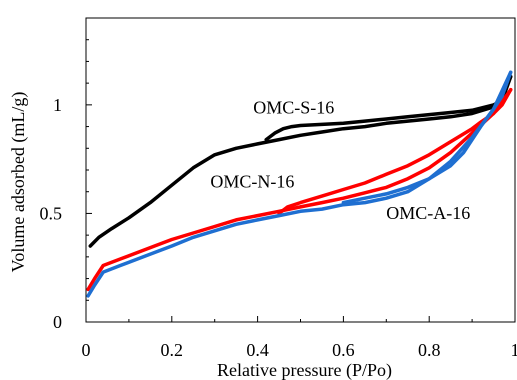  Describe the element at coordinates (299, 338) in the screenshot. I see `x-axis-ticks: 0 0.2 0.4 0.6 0.8 1` at that location.